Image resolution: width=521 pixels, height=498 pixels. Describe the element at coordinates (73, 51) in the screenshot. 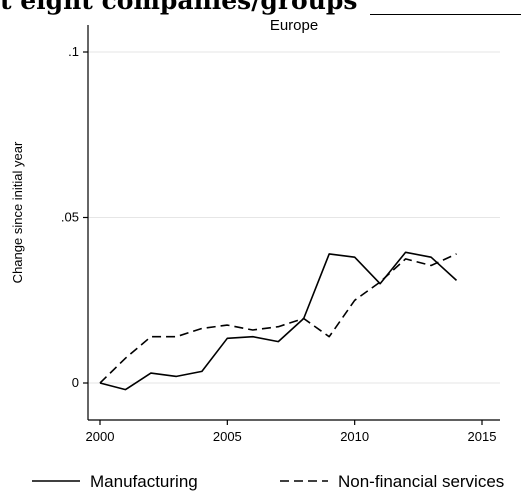

I see `y-tick-label: .1` at that location.